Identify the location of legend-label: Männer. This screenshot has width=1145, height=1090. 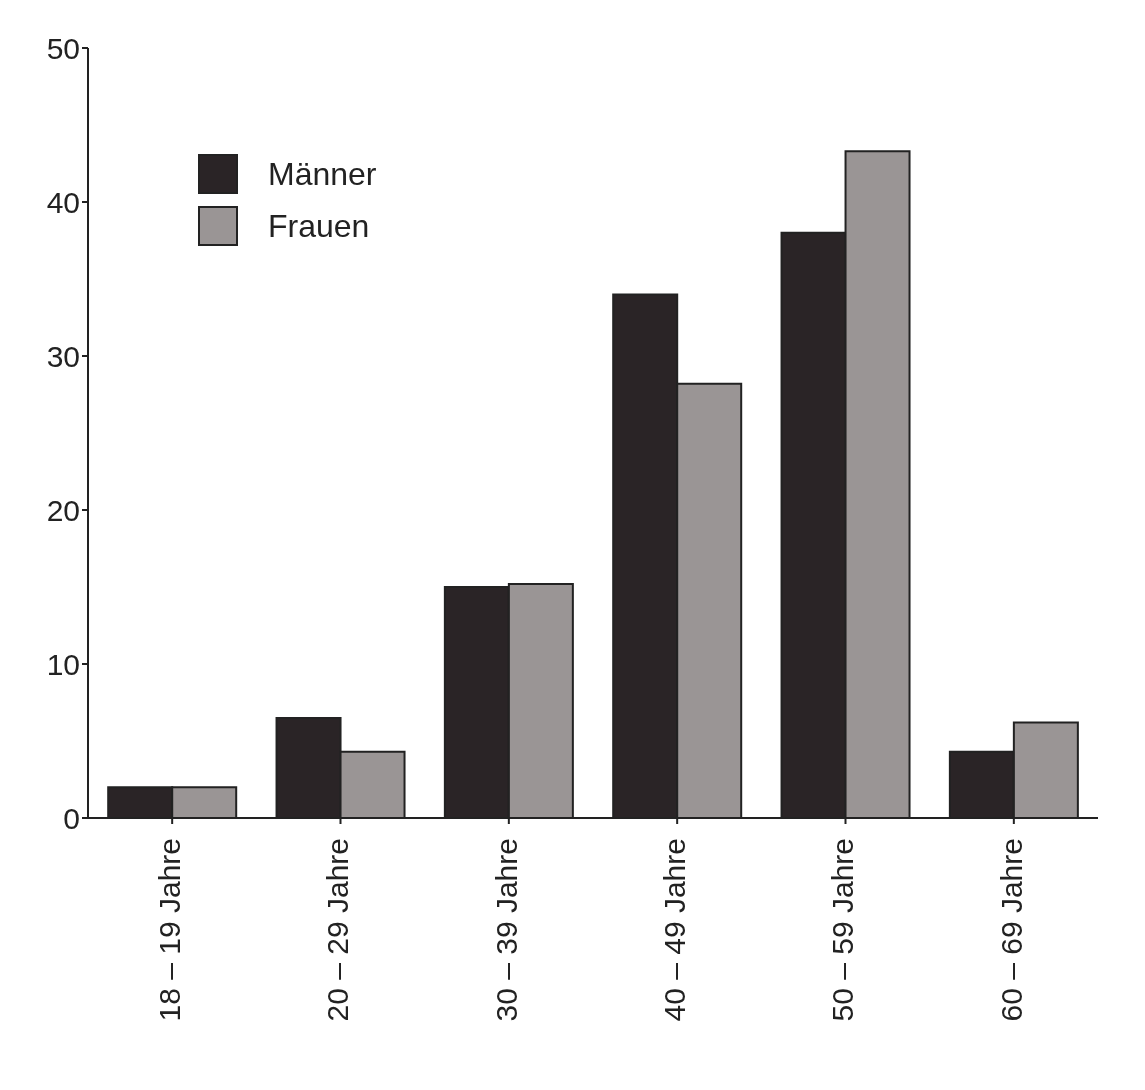
(322, 174).